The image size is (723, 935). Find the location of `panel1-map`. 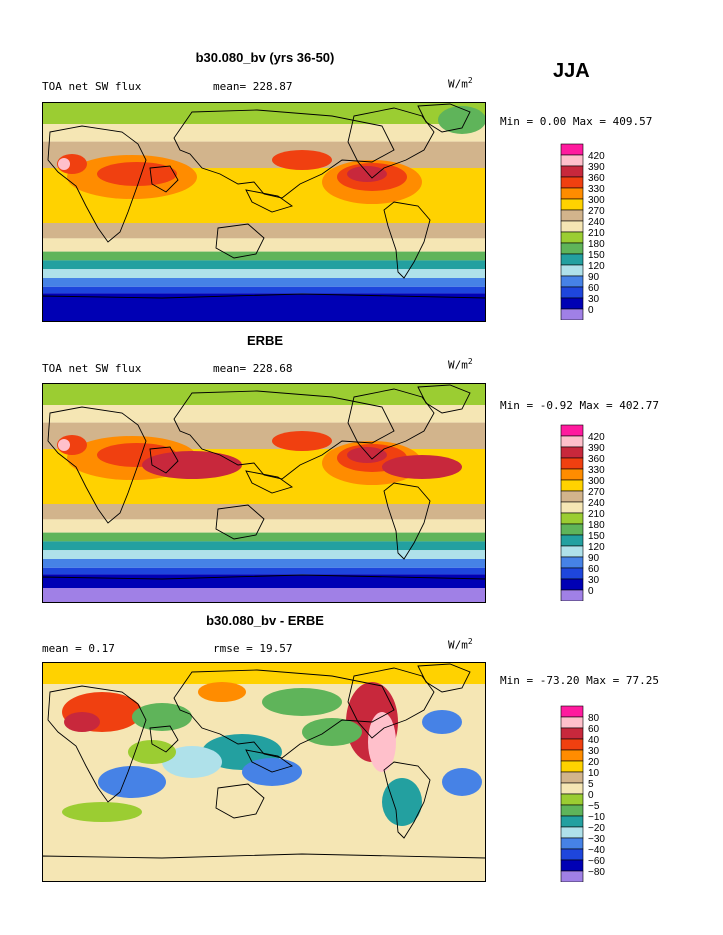

panel1-map is located at coordinates (264, 212).